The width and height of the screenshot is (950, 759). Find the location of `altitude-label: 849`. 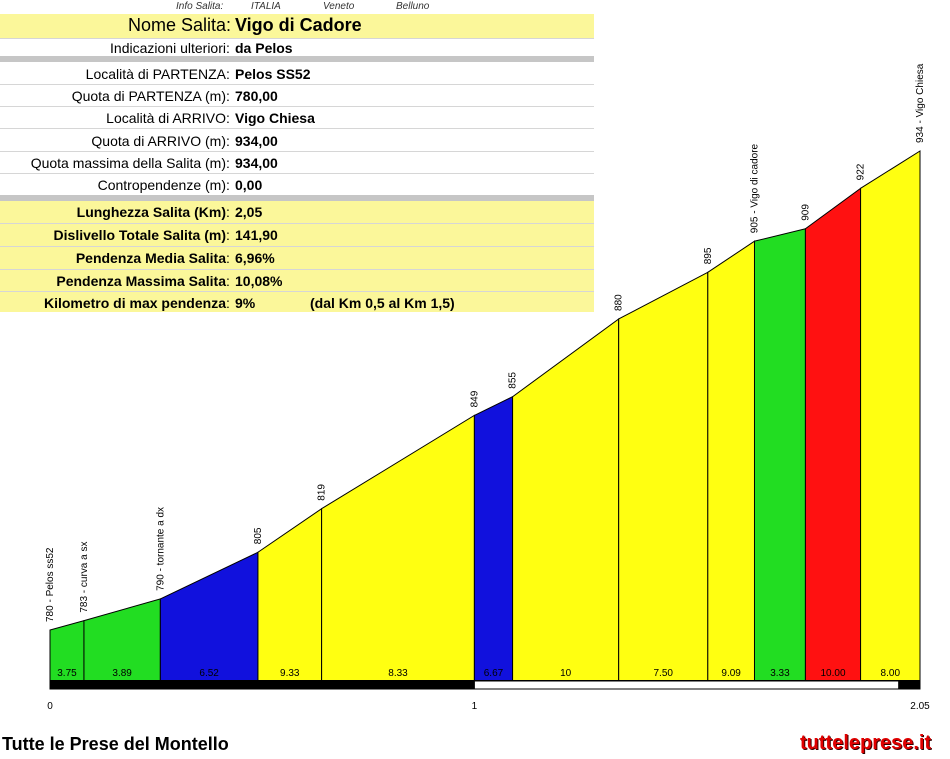

altitude-label: 849 is located at coordinates (474, 398).